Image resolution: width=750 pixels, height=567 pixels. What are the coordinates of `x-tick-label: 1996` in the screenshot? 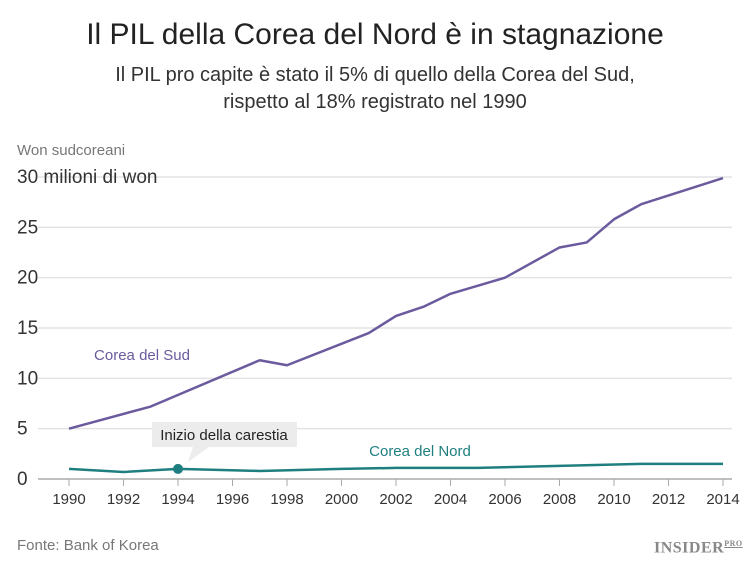 It's located at (232, 499).